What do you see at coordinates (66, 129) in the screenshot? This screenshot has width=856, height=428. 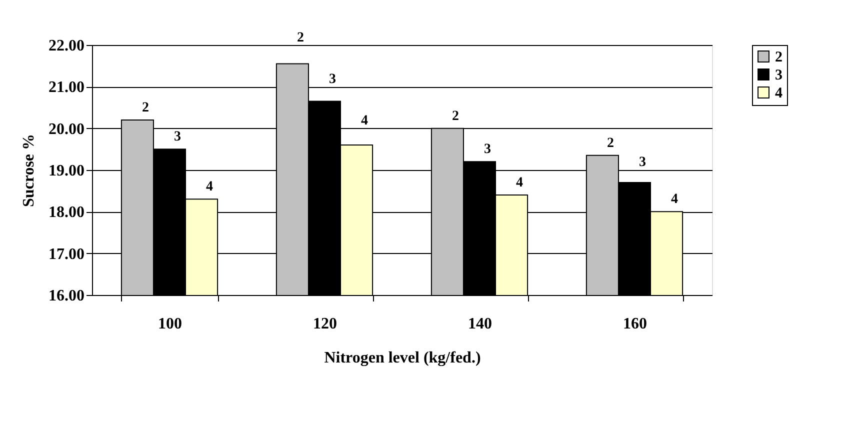 I see `y-tick-label: 20.00` at bounding box center [66, 129].